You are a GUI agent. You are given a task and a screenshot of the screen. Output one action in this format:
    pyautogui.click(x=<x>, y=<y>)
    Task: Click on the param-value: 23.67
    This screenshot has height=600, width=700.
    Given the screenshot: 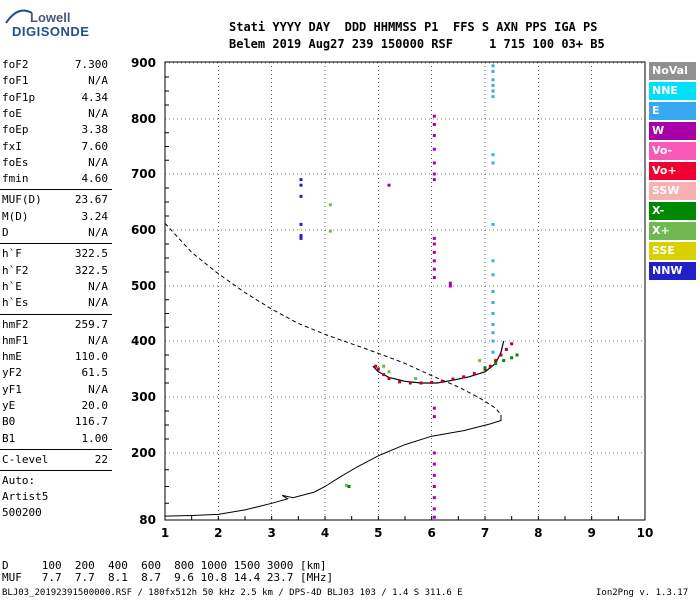 What is the action you would take?
    pyautogui.click(x=91, y=200)
    